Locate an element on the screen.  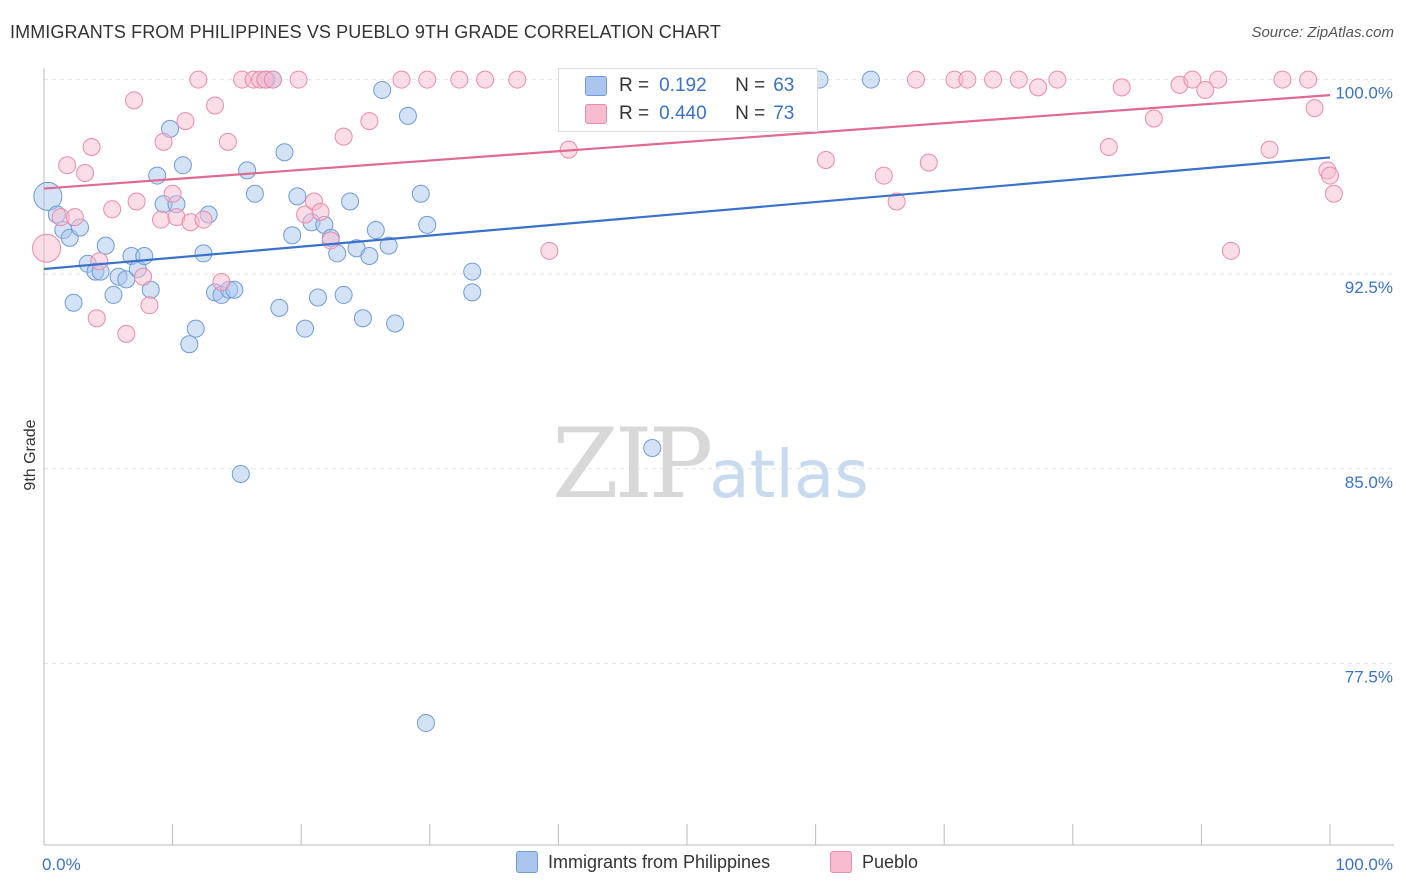
watermark: ZIPatlas is located at coordinates (710, 464).